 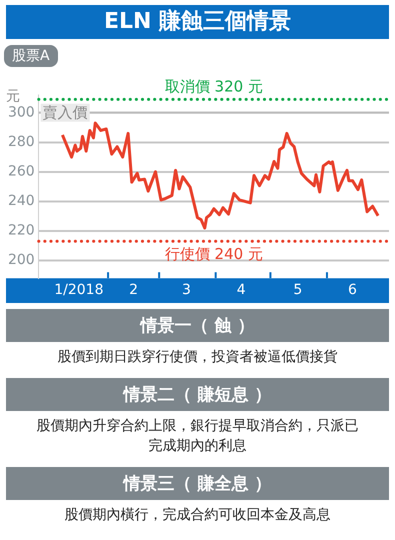 What do you see at coordinates (13, 96) in the screenshot?
I see `y-axis-title: 元` at bounding box center [13, 96].